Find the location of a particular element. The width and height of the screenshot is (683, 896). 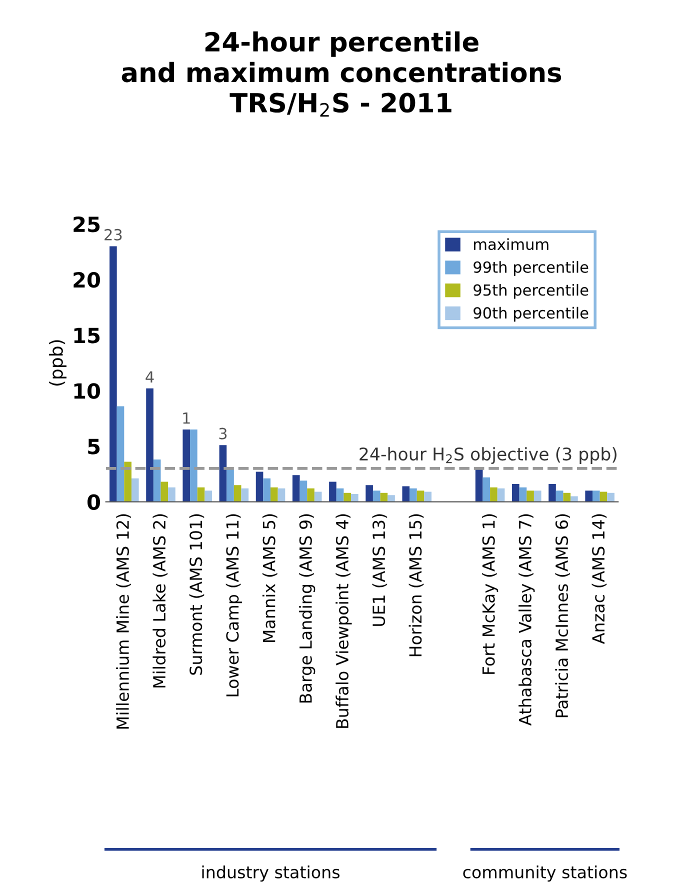

x-tick-label: Horizon (AMS 15) is located at coordinates (416, 585).